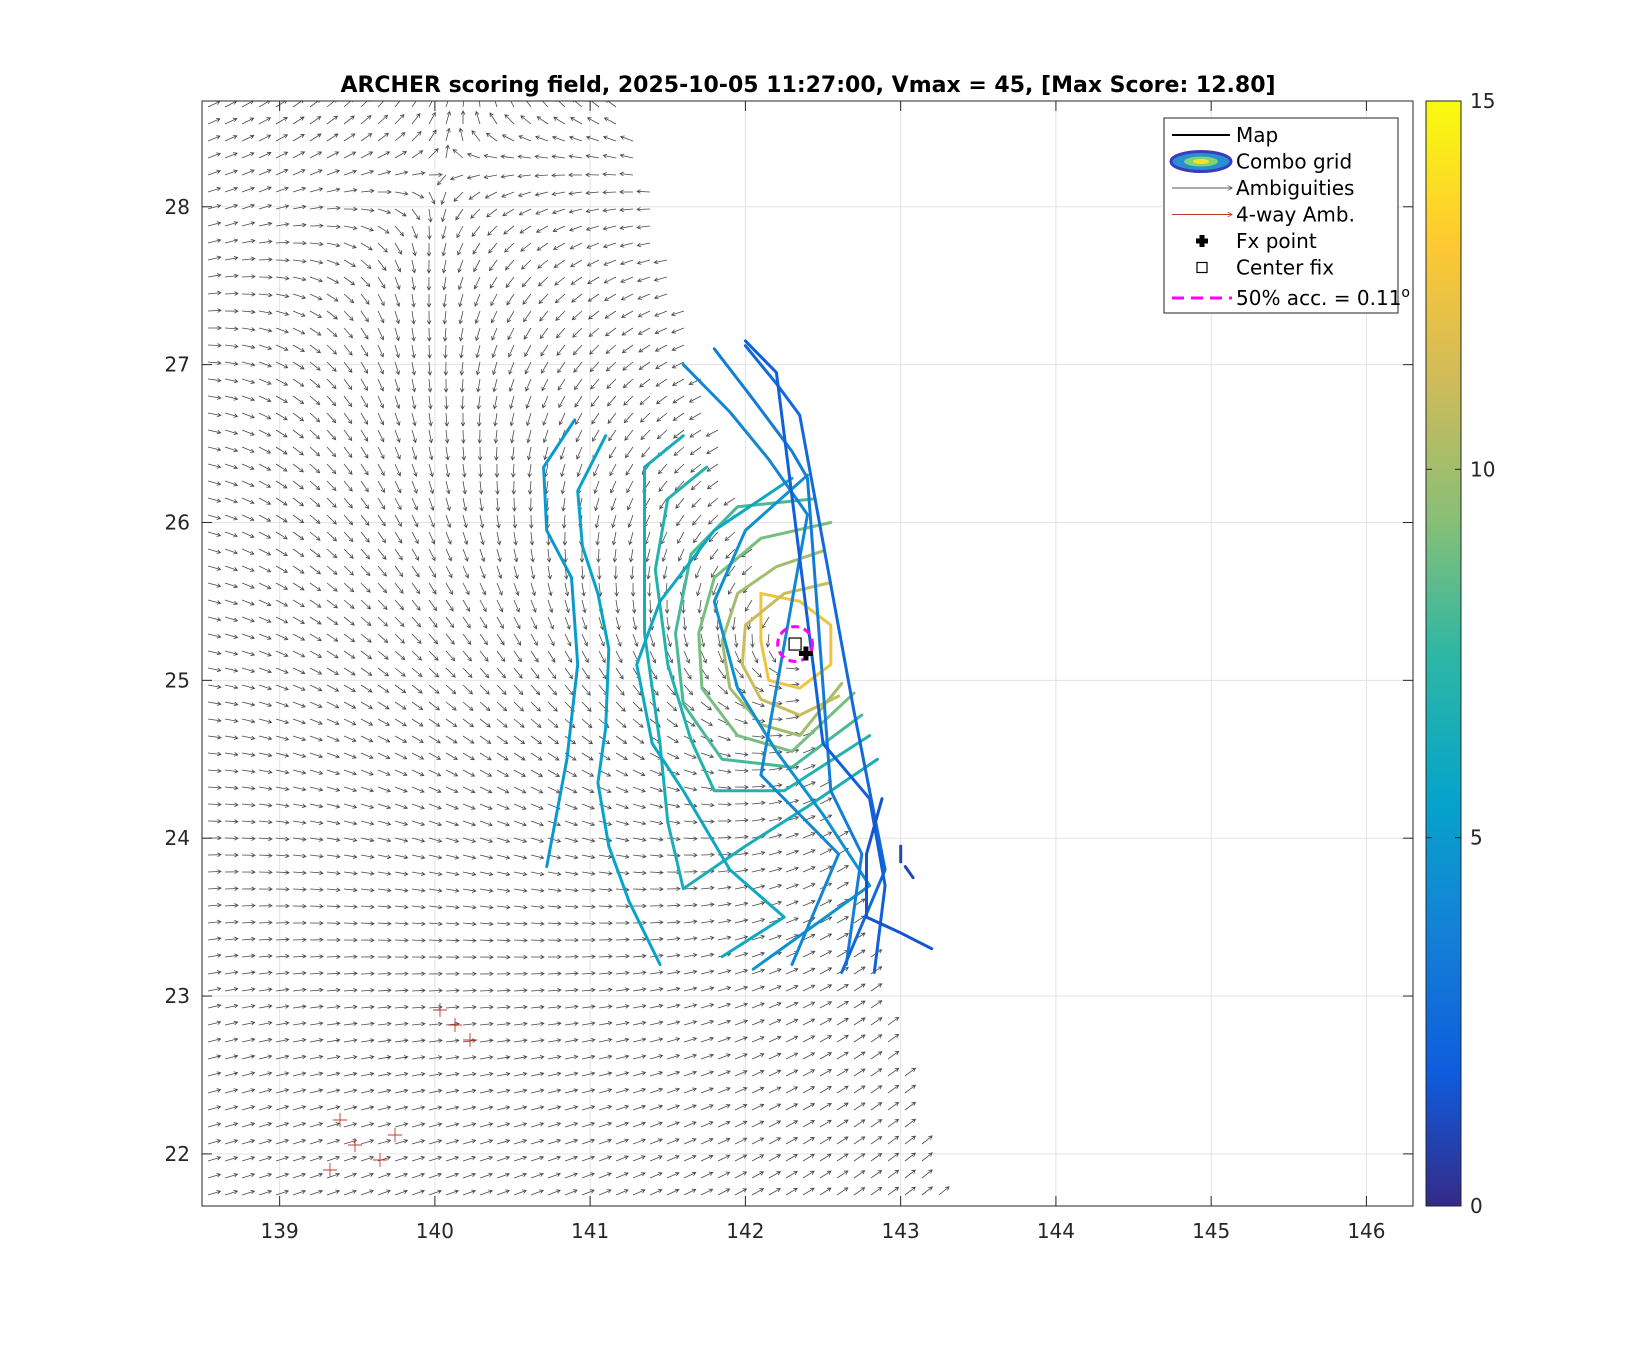 The height and width of the screenshot is (1350, 1646). Describe the element at coordinates (1295, 188) in the screenshot. I see `legend-label: Ambiguities` at that location.